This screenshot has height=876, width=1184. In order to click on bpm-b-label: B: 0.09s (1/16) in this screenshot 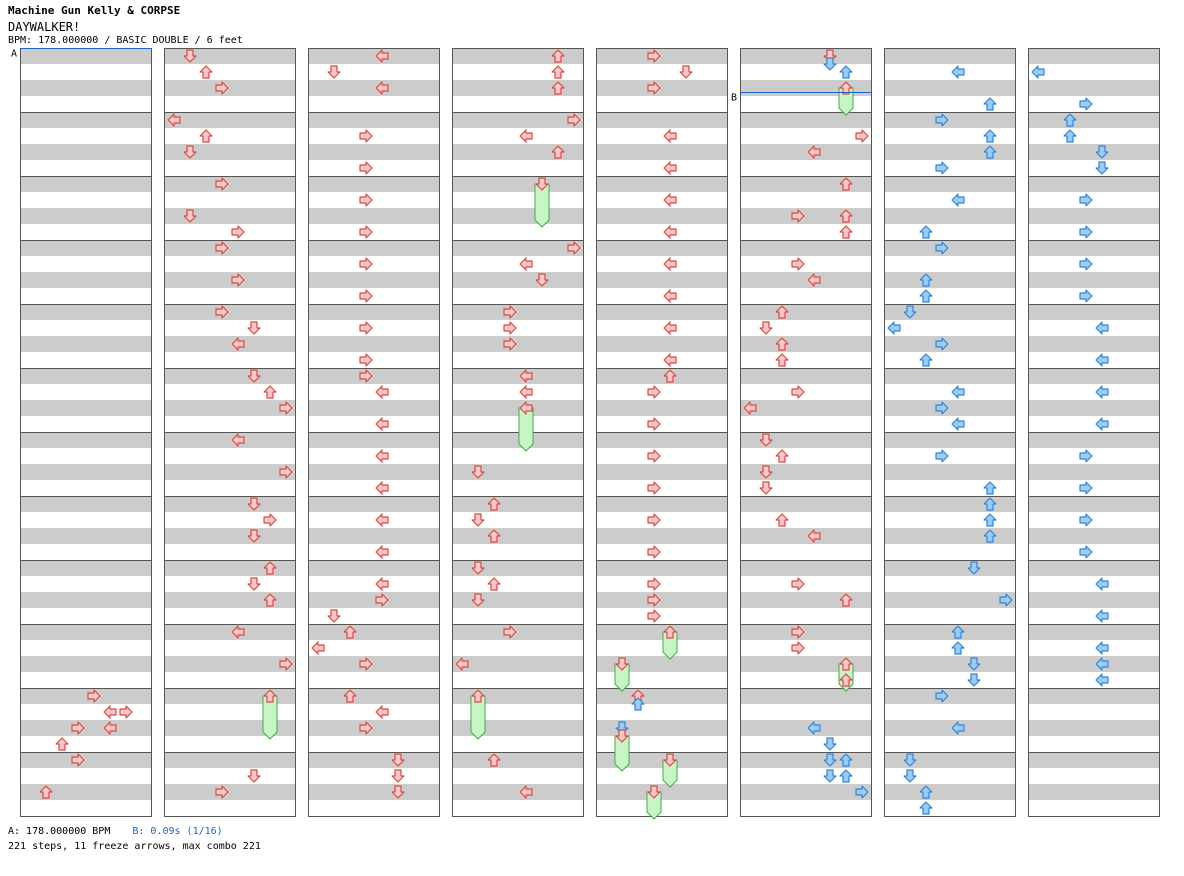, I will do `click(177, 831)`.